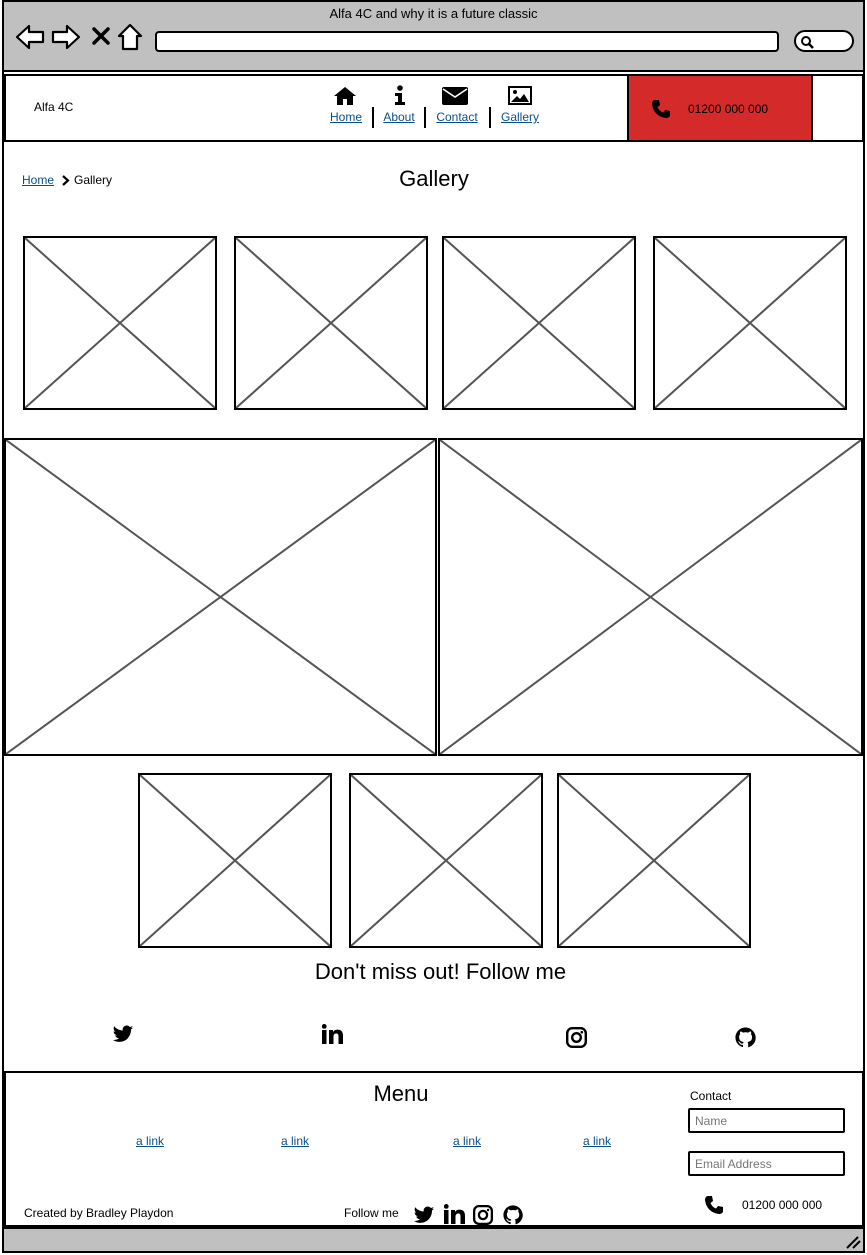  Describe the element at coordinates (711, 1096) in the screenshot. I see `footer-contact-title: Contact` at that location.